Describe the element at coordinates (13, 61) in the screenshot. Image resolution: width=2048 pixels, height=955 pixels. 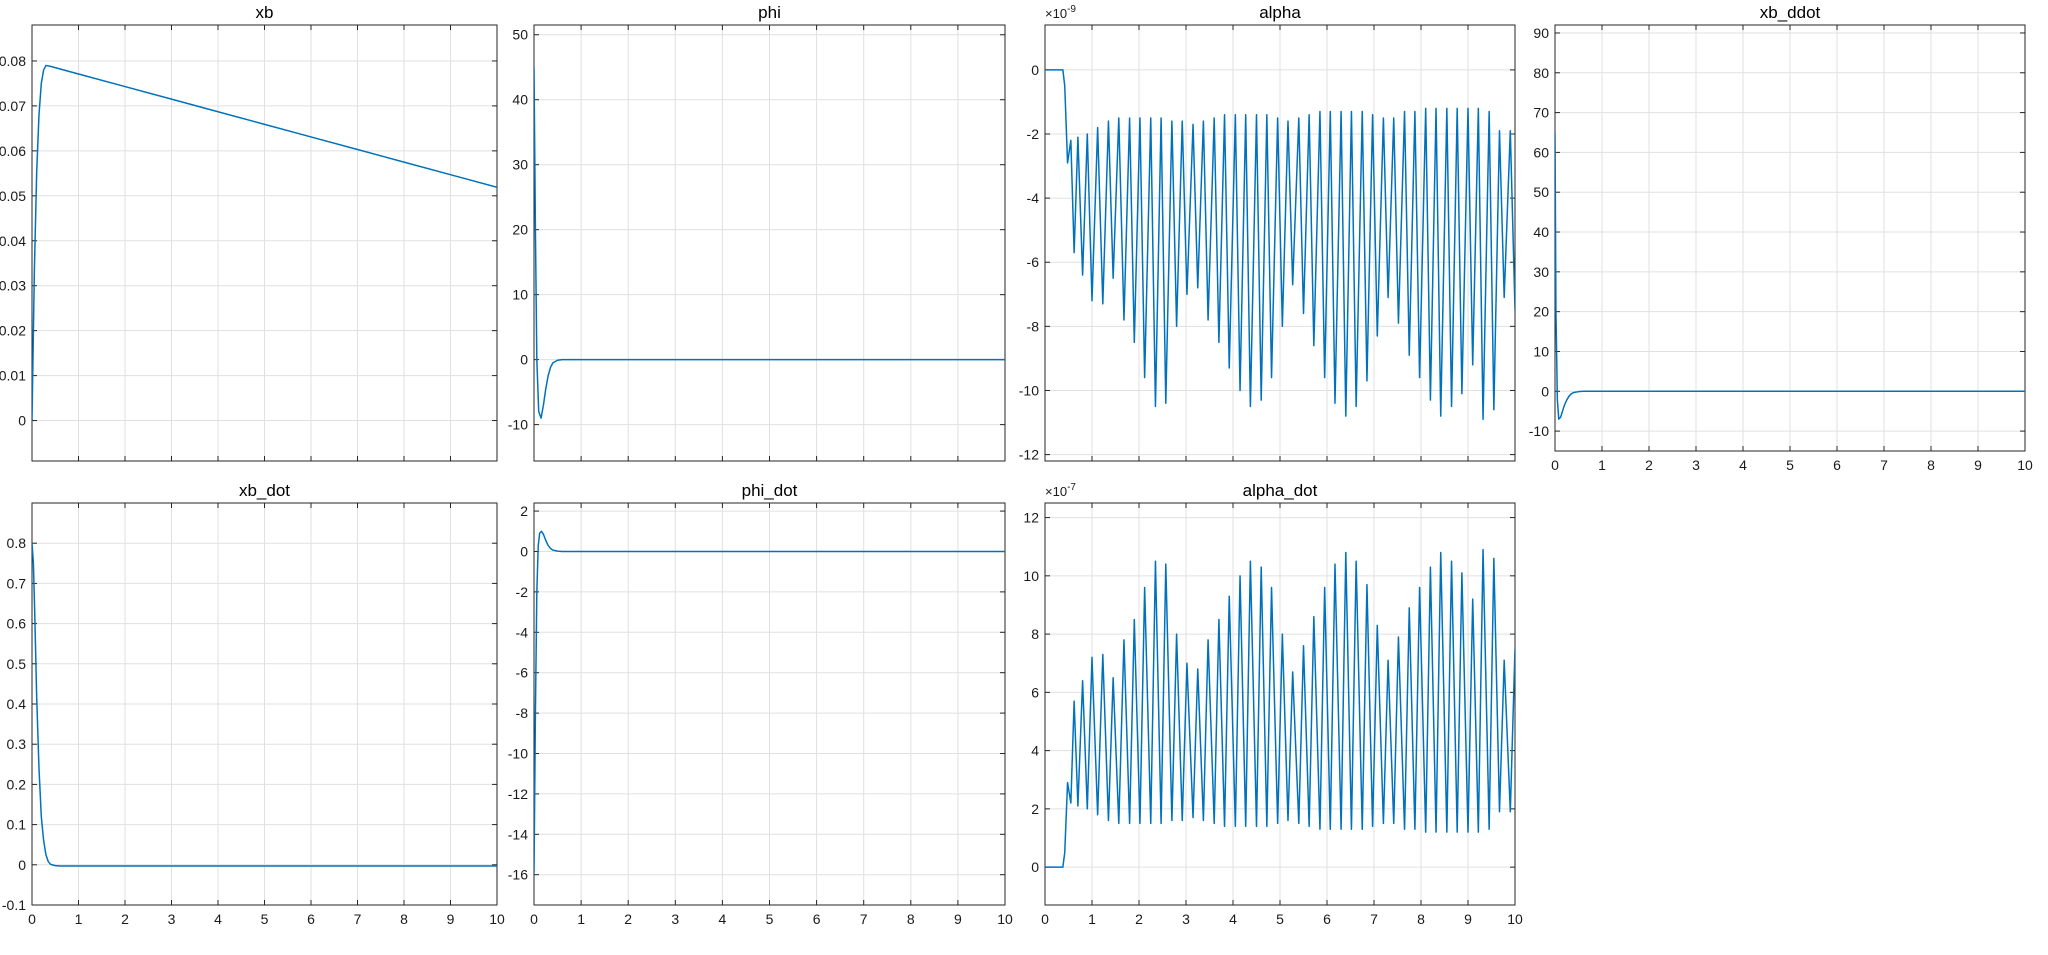
I see `y-tick-label: 0.08` at that location.